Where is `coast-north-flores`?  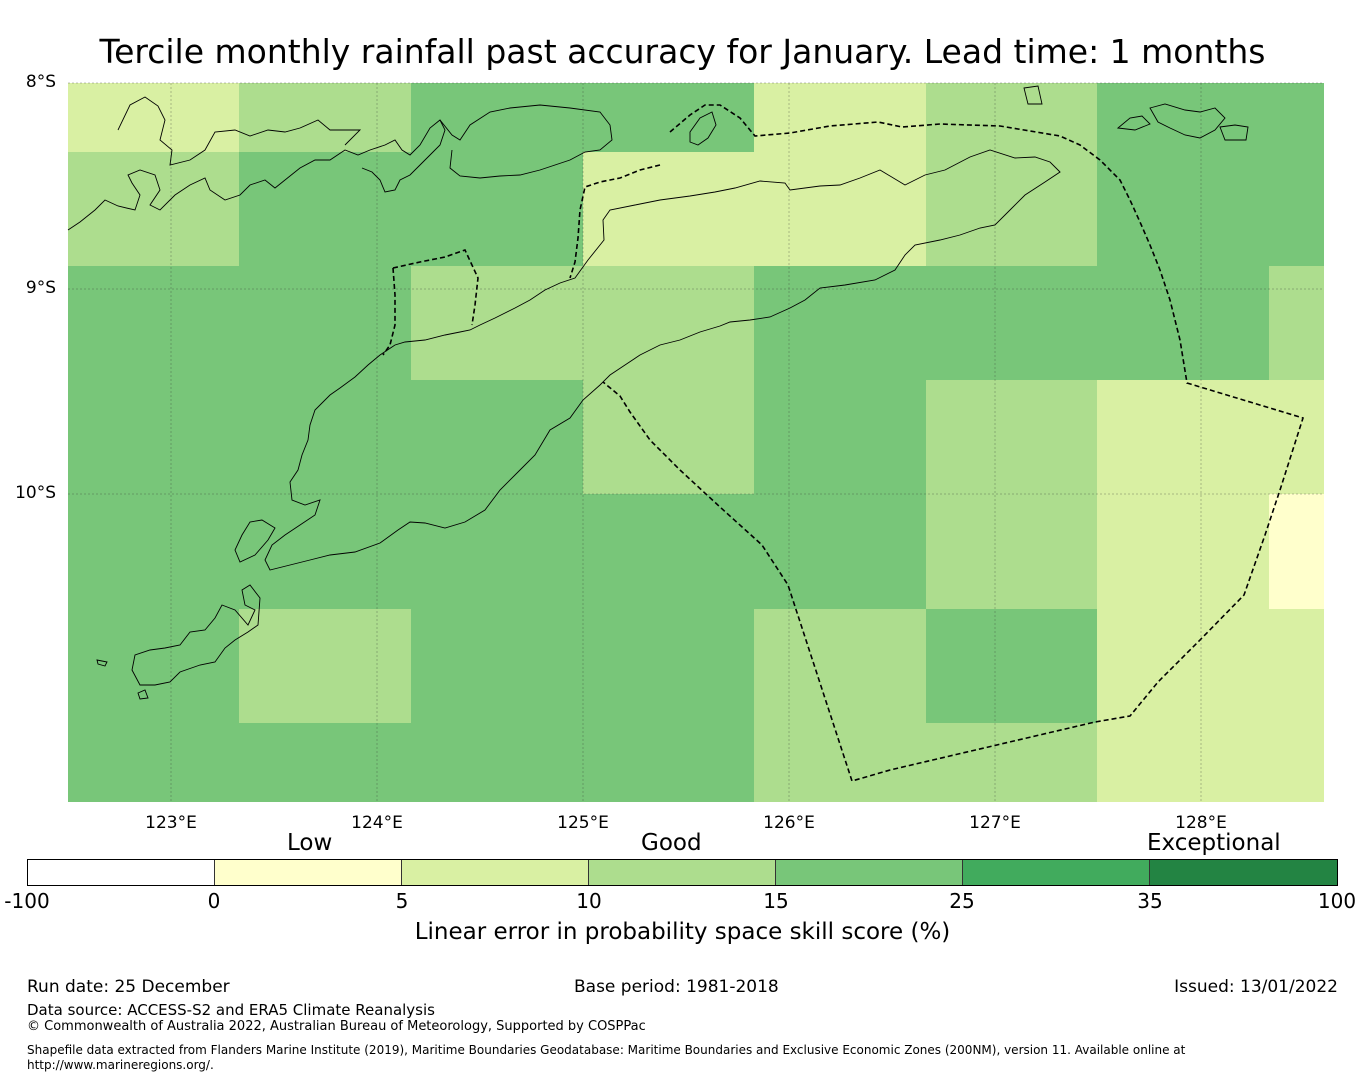 coast-north-flores is located at coordinates (239, 131).